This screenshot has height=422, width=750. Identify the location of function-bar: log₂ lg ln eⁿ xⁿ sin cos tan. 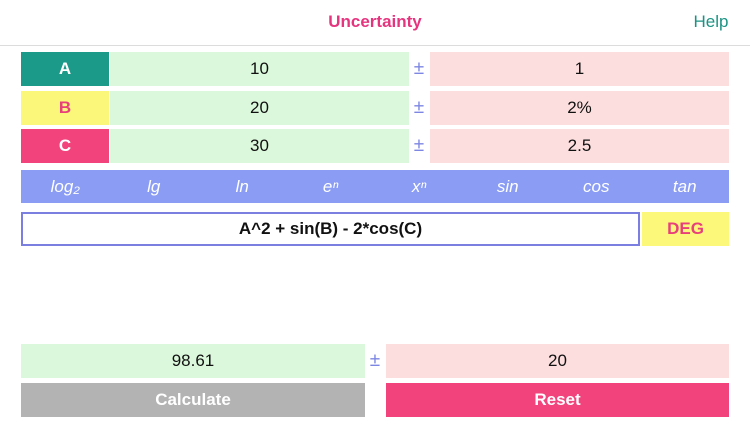
(375, 186).